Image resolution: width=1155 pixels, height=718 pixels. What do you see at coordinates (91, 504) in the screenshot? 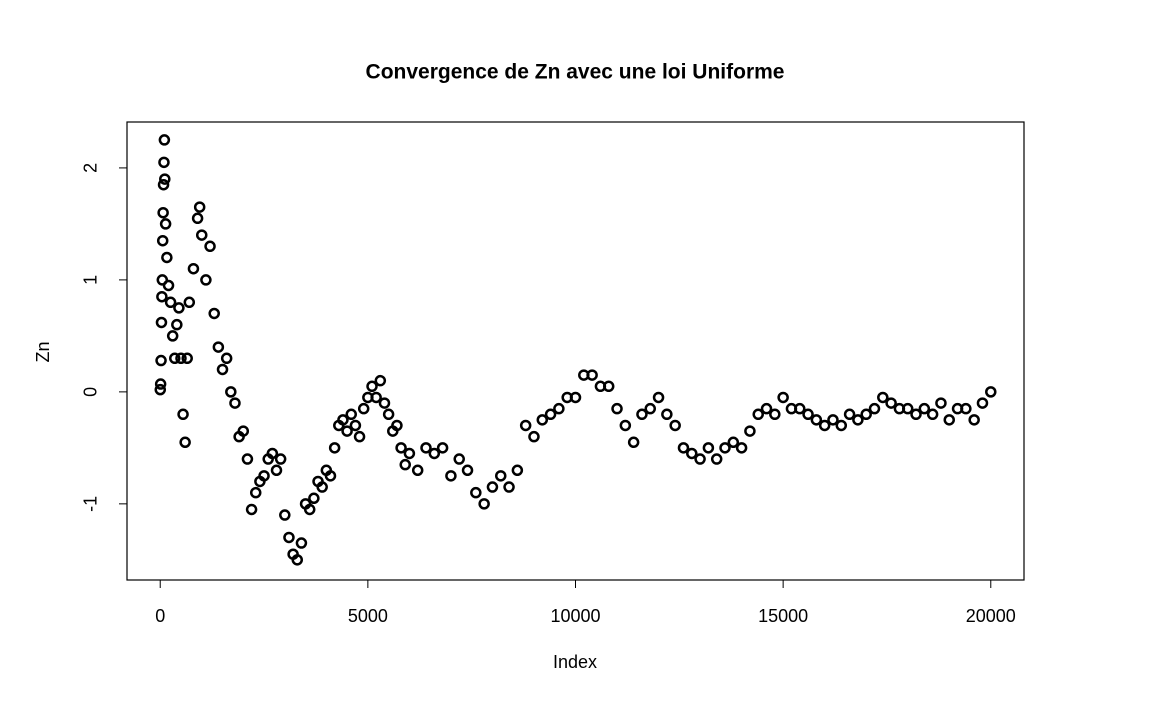
I see `y-tick-label: -1` at bounding box center [91, 504].